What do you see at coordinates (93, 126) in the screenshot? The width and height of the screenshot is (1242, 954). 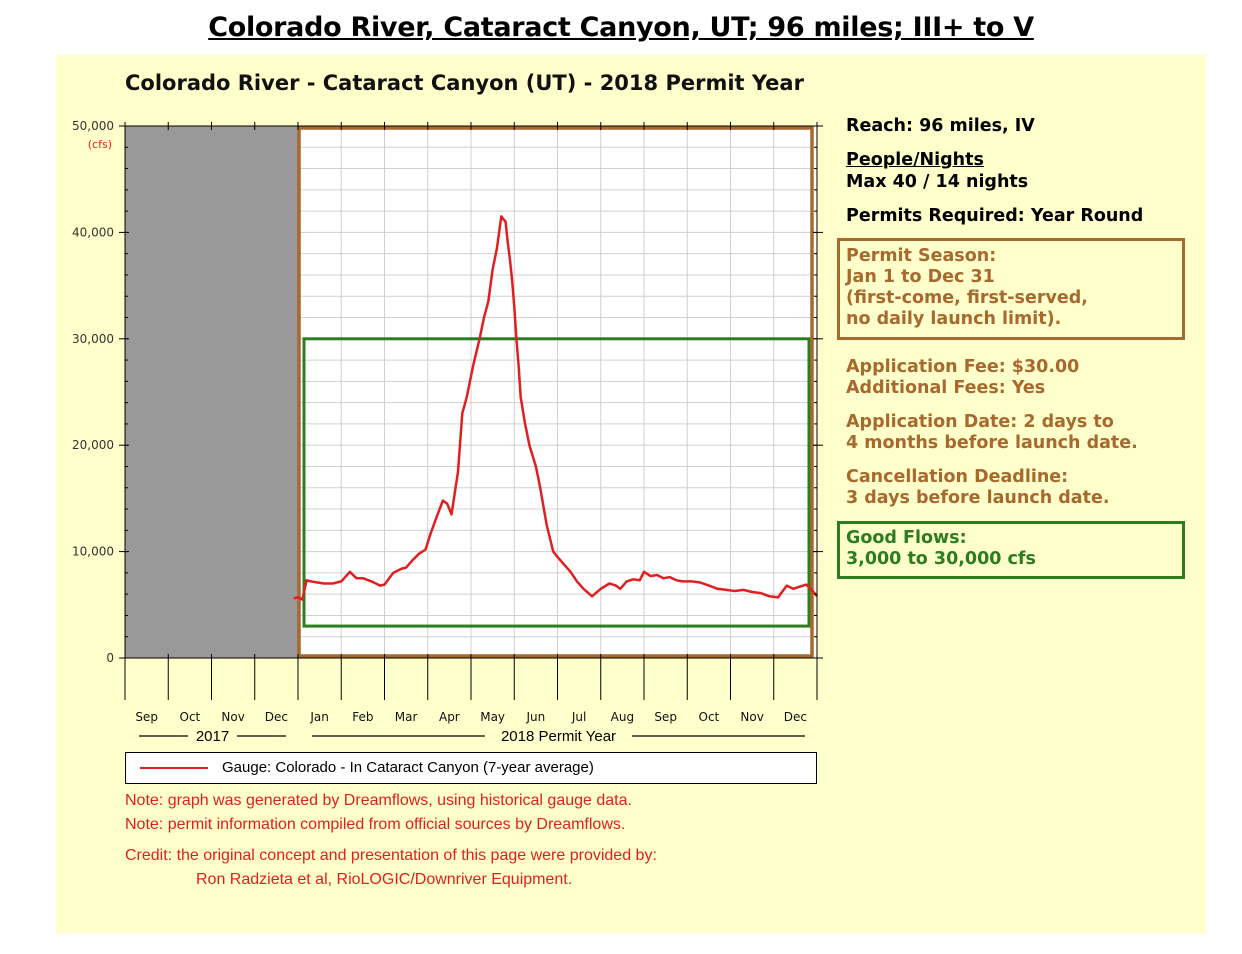 I see `y-tick-label: 50,000` at bounding box center [93, 126].